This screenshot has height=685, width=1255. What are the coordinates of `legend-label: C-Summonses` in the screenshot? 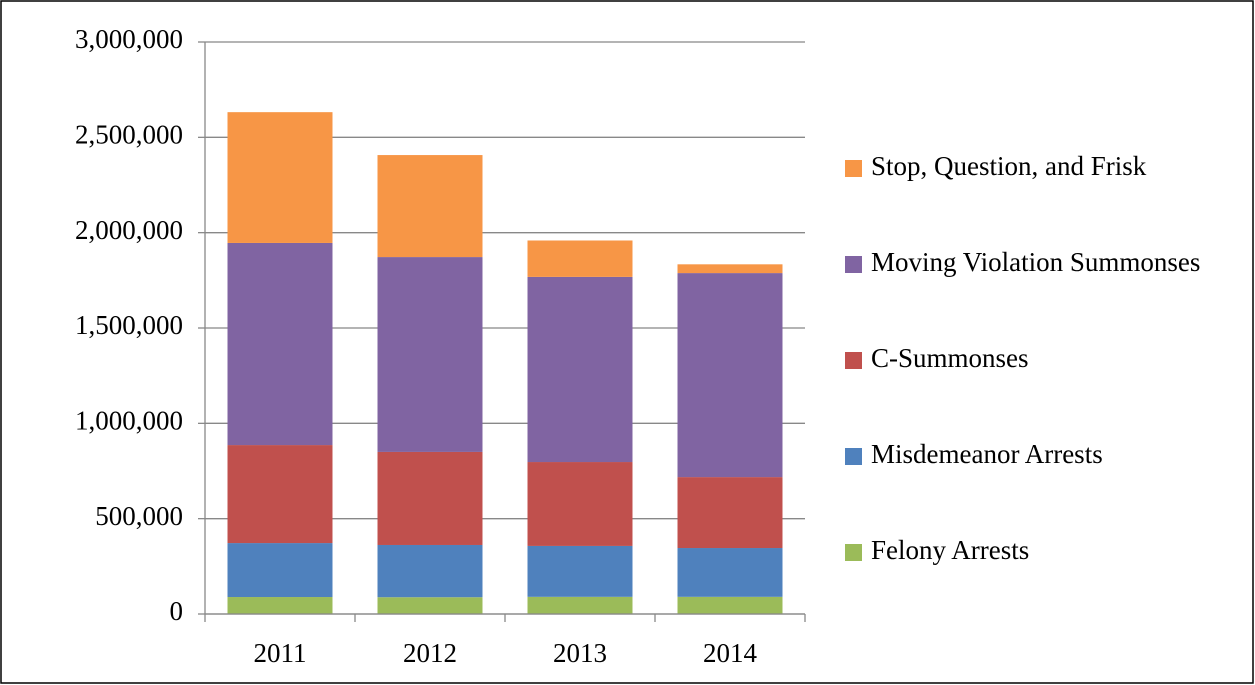 It's located at (950, 358).